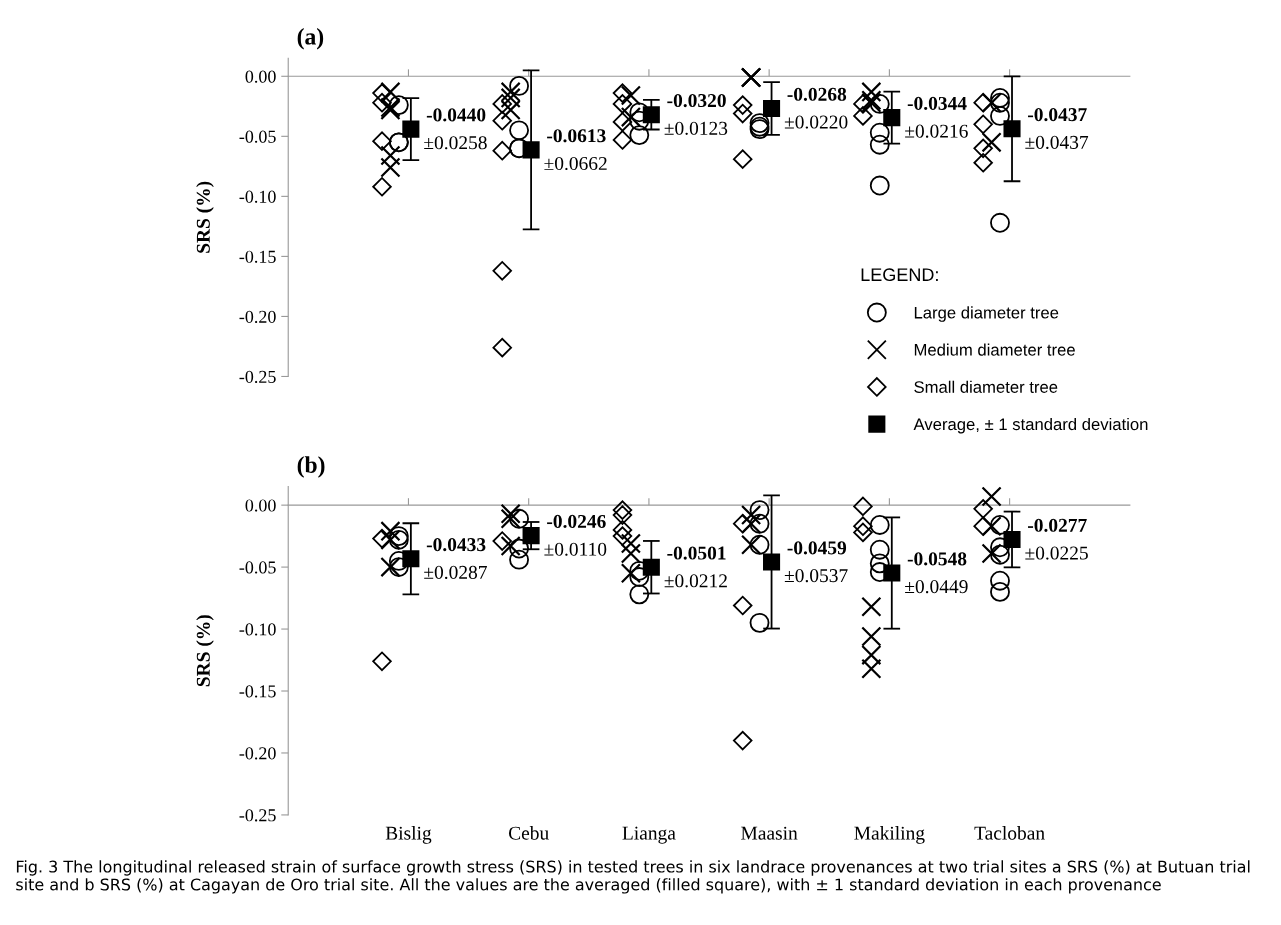  I want to click on legend-label: Average, ± 1 standard deviation, so click(1030, 425).